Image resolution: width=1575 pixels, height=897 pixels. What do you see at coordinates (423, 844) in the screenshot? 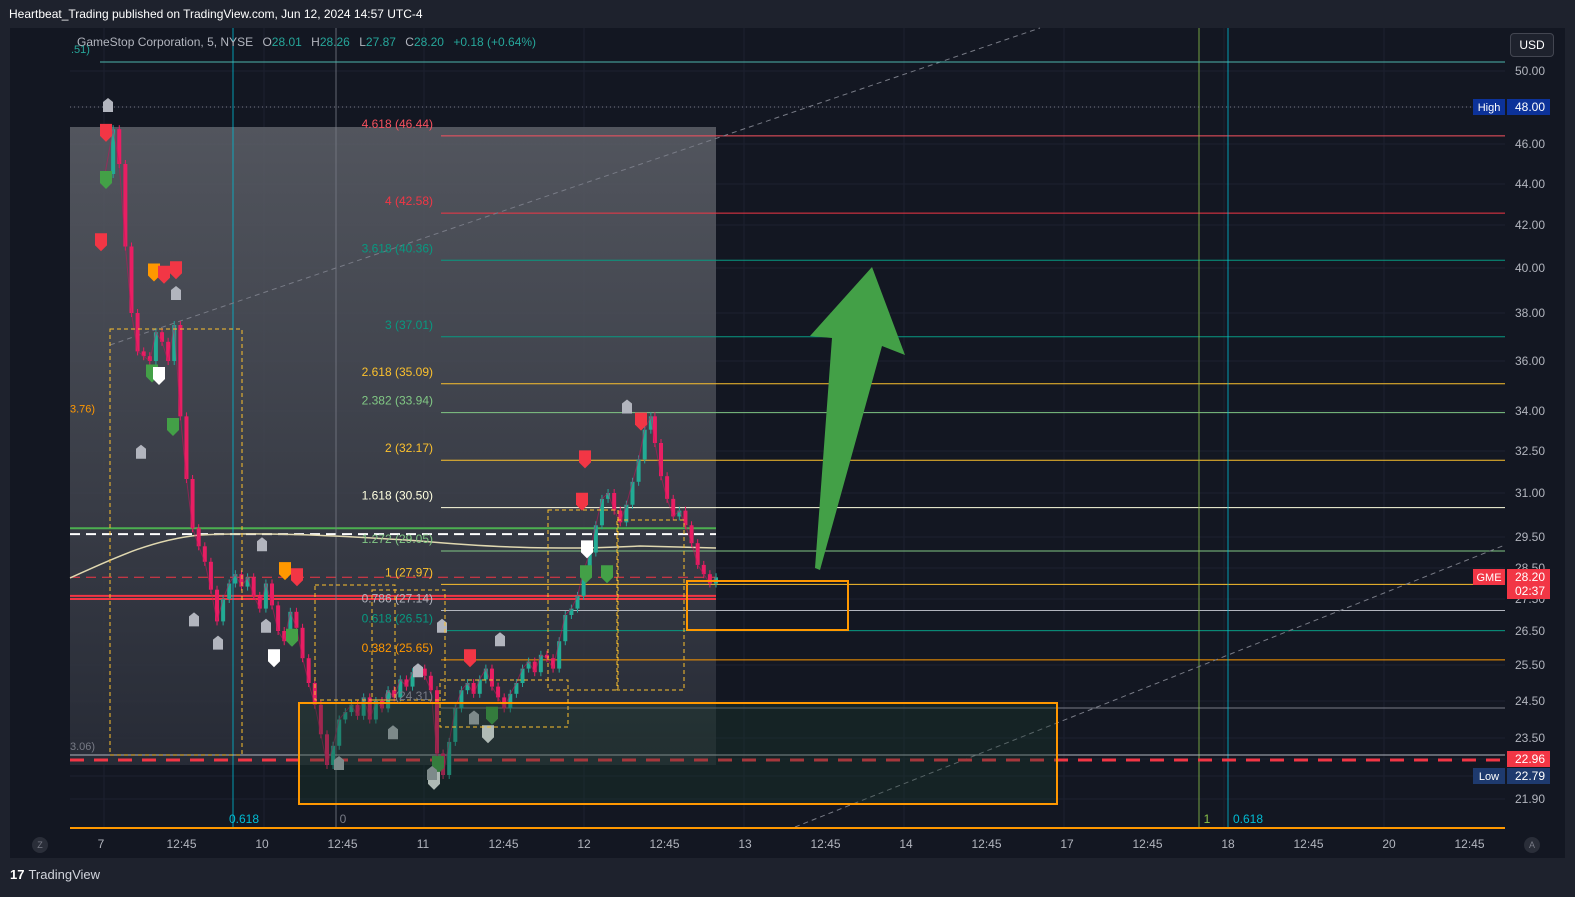
I see `time-tick: 11` at bounding box center [423, 844].